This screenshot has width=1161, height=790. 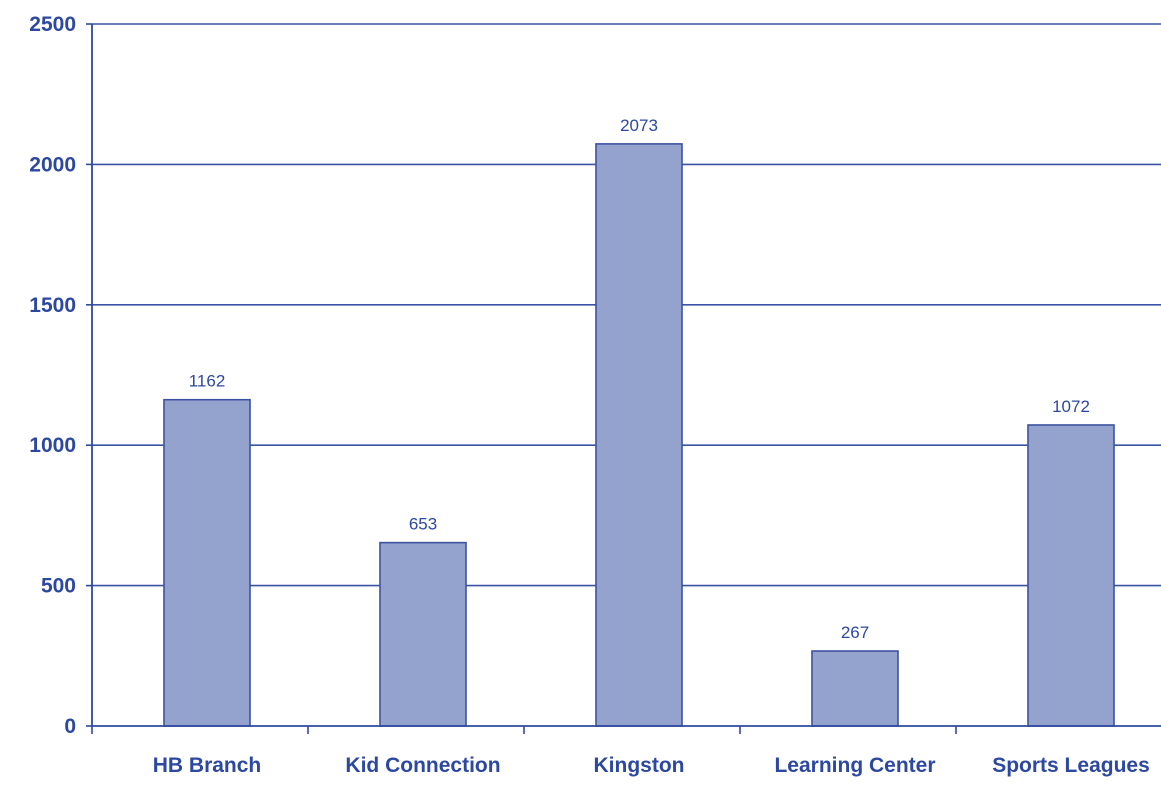 What do you see at coordinates (70, 726) in the screenshot?
I see `y-tick-label: 0` at bounding box center [70, 726].